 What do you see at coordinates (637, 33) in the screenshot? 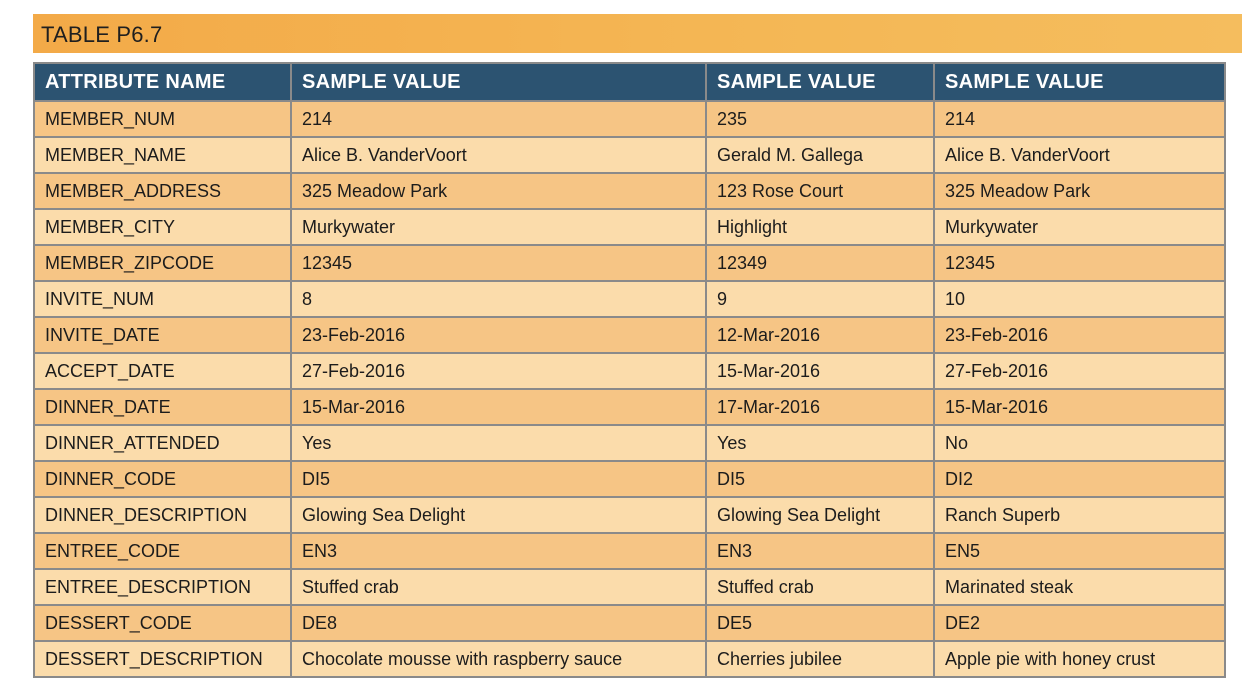
I see `table-title: TABLE P6.7` at bounding box center [637, 33].